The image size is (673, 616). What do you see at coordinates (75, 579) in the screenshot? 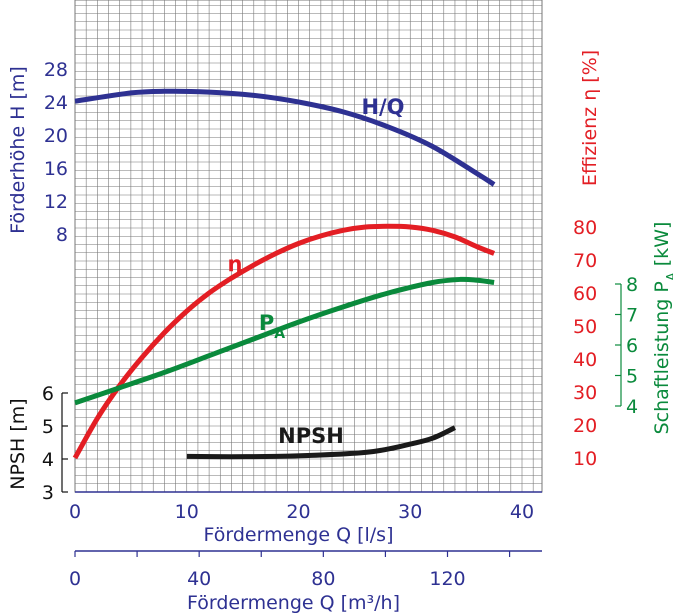
I see `x-tick-label-m3h: 0` at bounding box center [75, 579].